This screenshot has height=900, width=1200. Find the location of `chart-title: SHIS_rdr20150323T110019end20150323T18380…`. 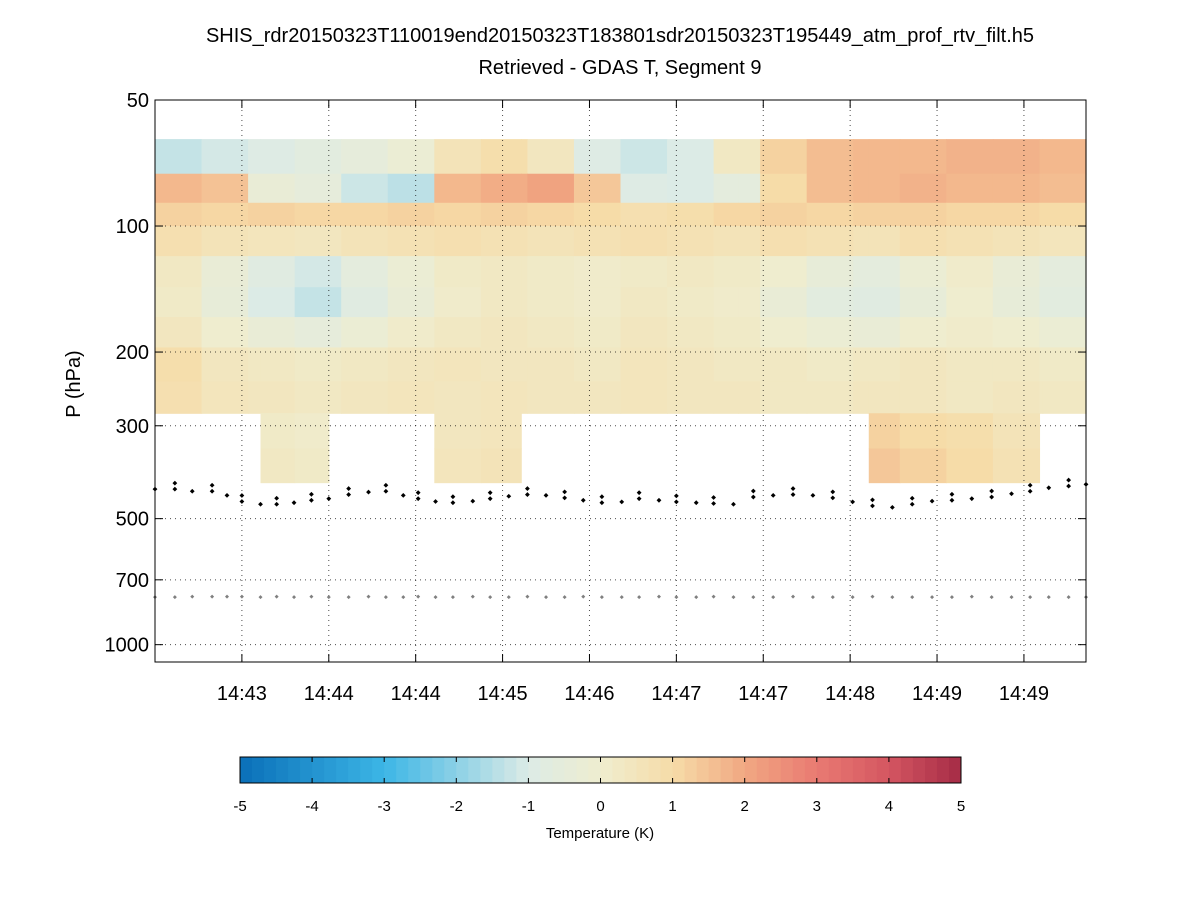

chart-title: SHIS_rdr20150323T110019end20150323T18380… is located at coordinates (620, 36).